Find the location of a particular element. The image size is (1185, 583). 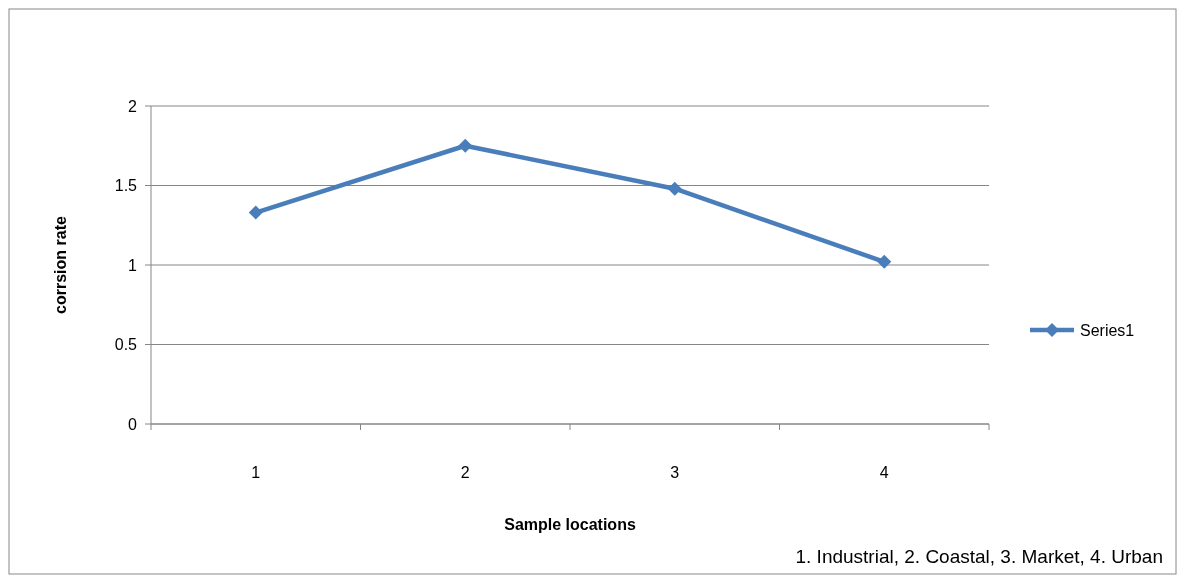

y-tick-label: 2 is located at coordinates (133, 106).